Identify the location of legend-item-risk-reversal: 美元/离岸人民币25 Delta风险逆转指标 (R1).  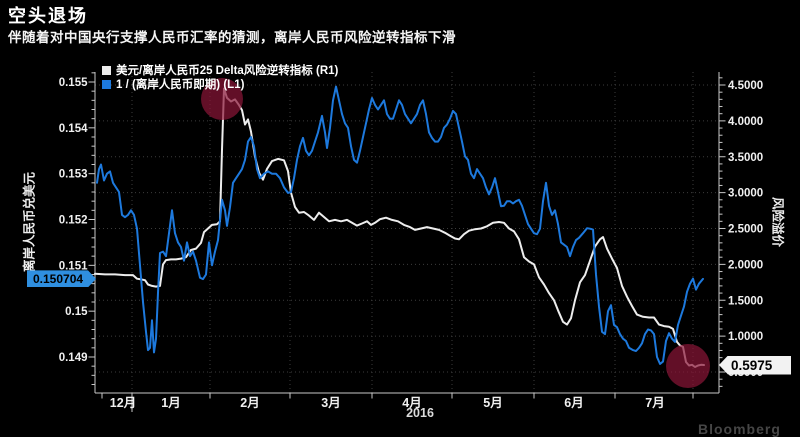
(220, 70).